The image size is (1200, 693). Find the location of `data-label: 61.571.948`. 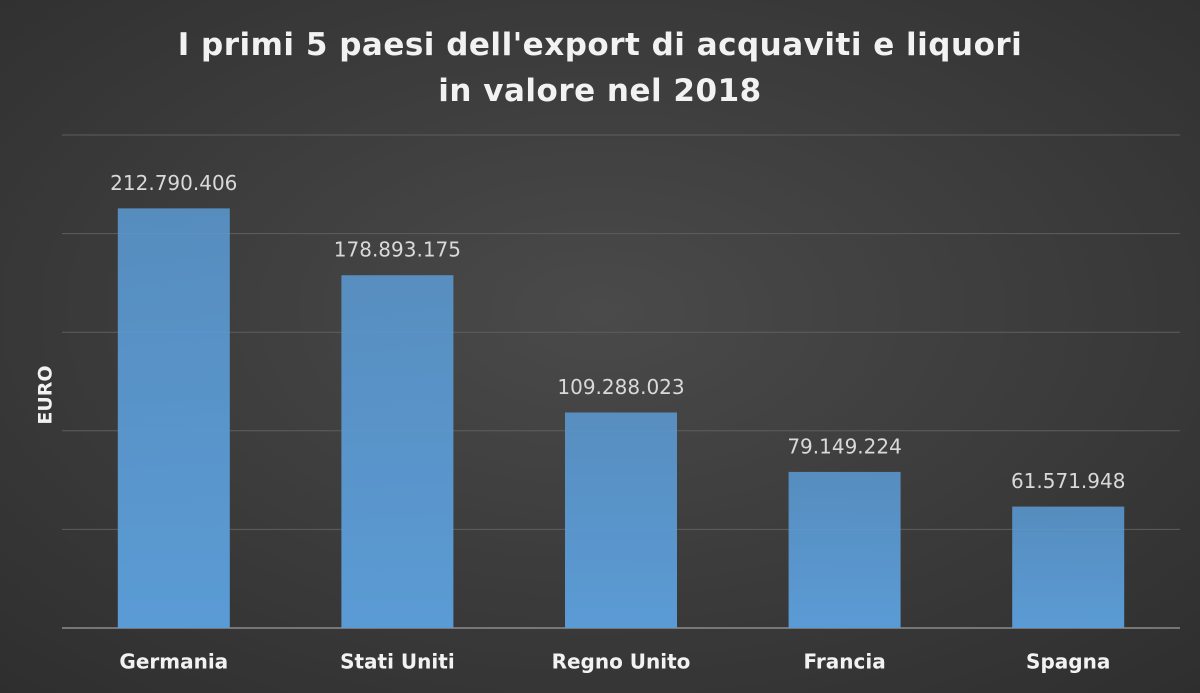

data-label: 61.571.948 is located at coordinates (1068, 481).